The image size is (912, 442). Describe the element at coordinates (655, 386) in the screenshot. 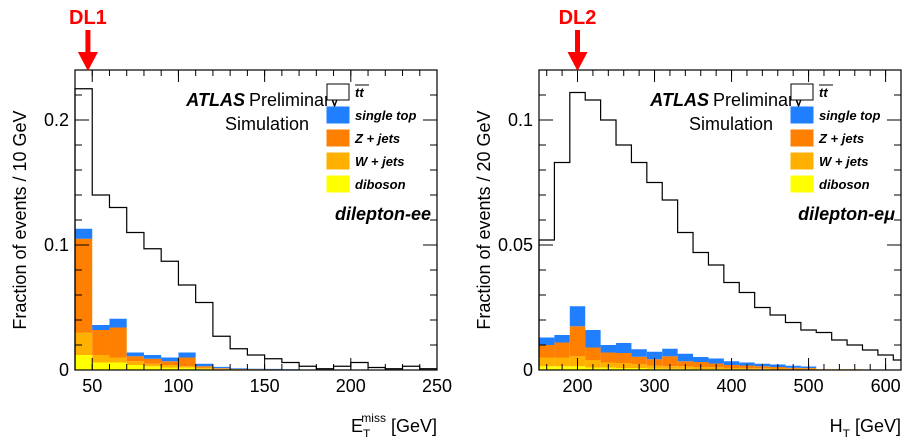

I see `x-tick-label: 300` at that location.